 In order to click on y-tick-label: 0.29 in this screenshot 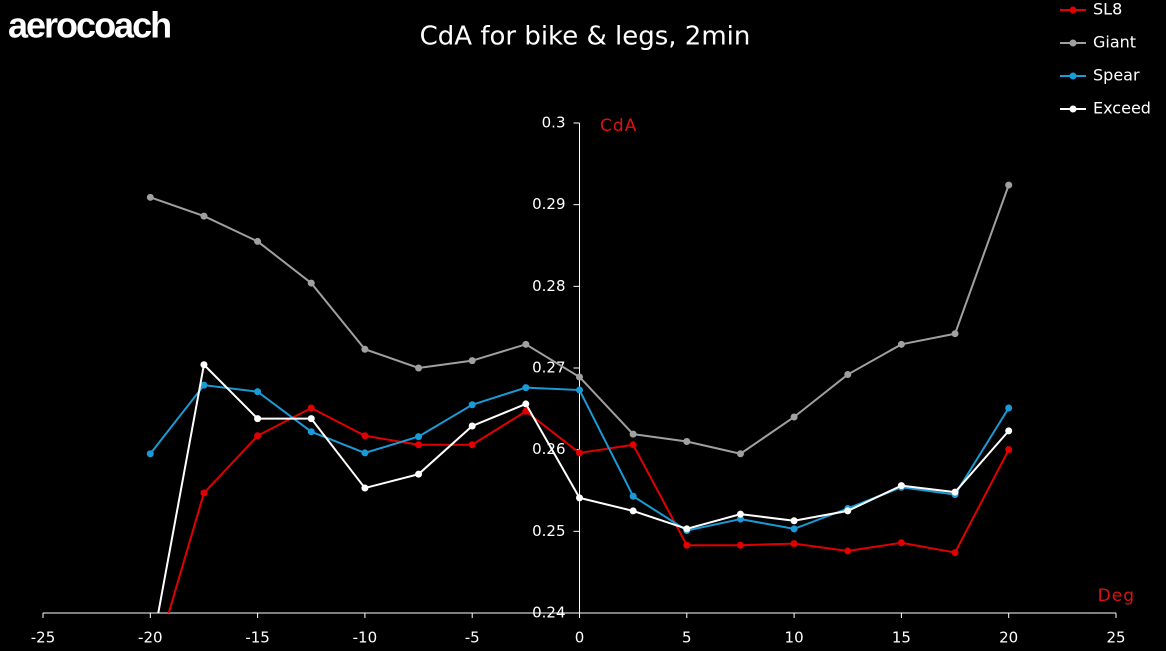, I will do `click(548, 204)`.